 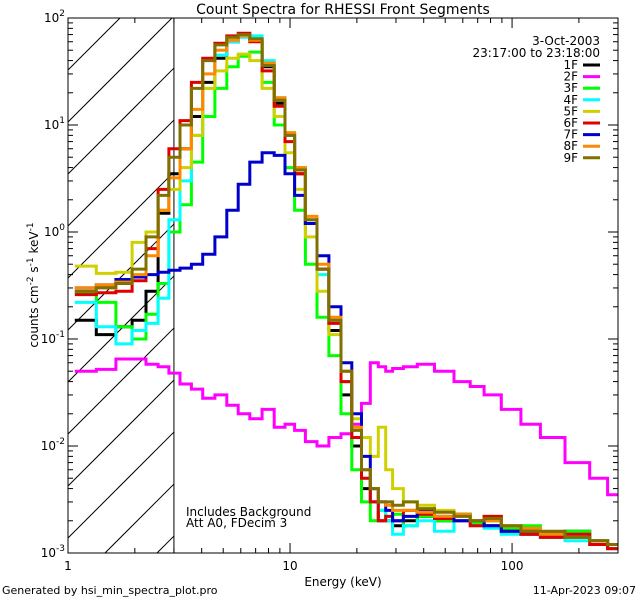 What do you see at coordinates (60, 549) in the screenshot?
I see `y-tick-exp: -3` at bounding box center [60, 549].